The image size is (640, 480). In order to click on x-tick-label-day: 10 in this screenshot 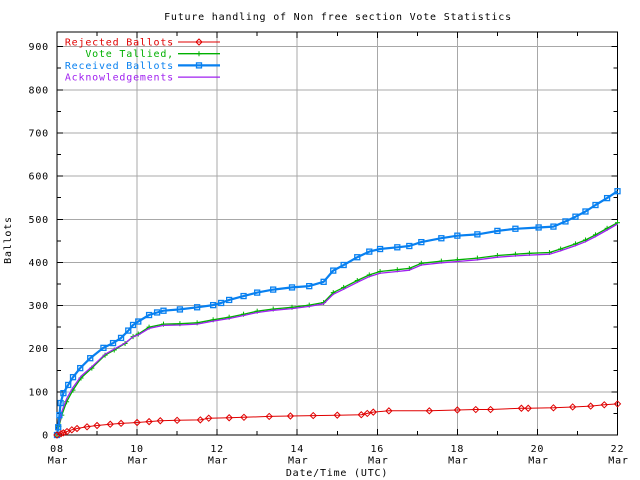, I will do `click(137, 449)`.